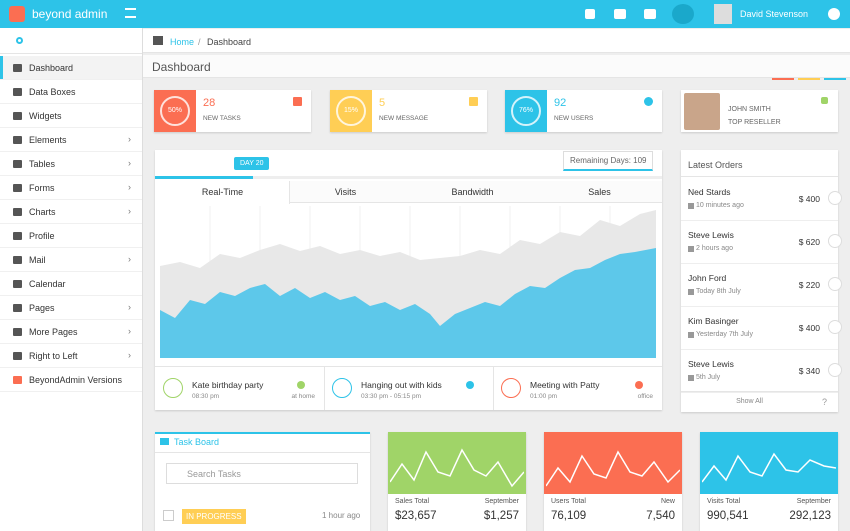 The width and height of the screenshot is (850, 531). I want to click on menu-item: Forms, so click(42, 188).